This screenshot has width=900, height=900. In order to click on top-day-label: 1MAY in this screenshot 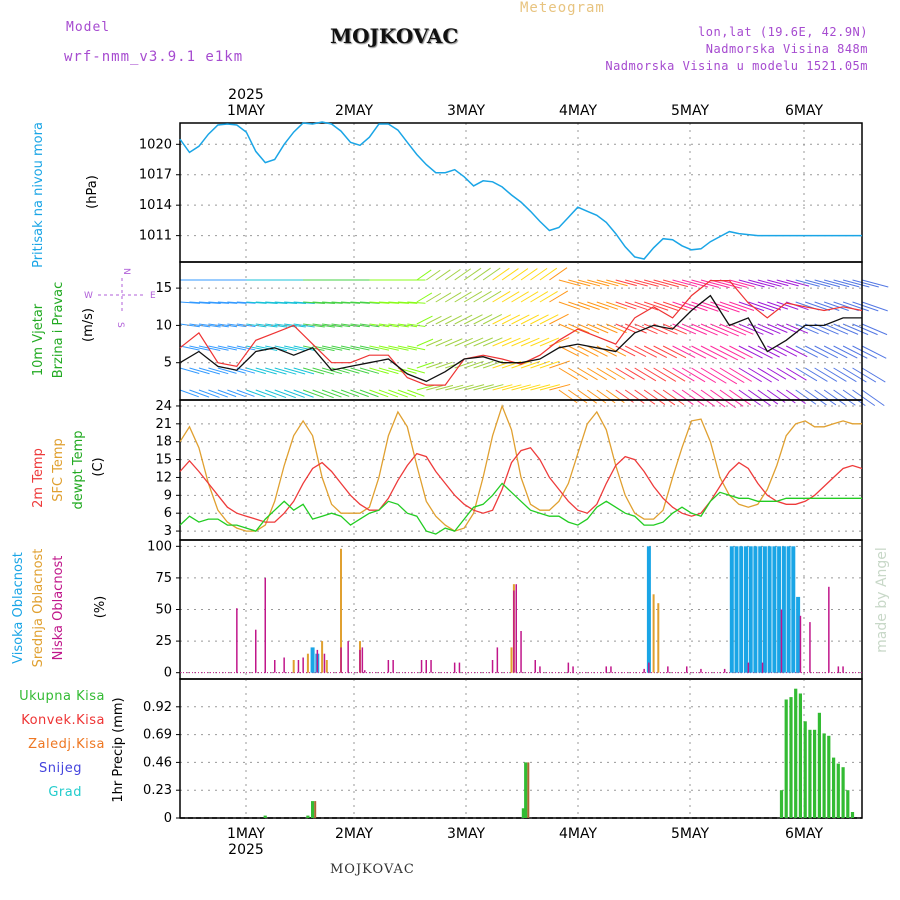, I will do `click(246, 111)`.